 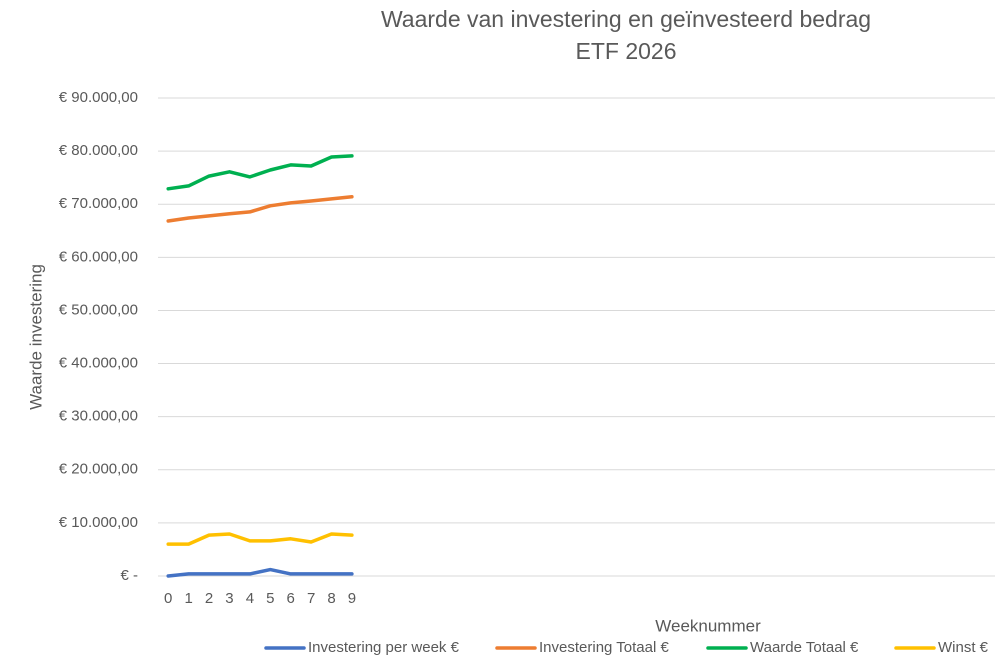 I want to click on y-tick-label: € 40.000,00, so click(x=98, y=363).